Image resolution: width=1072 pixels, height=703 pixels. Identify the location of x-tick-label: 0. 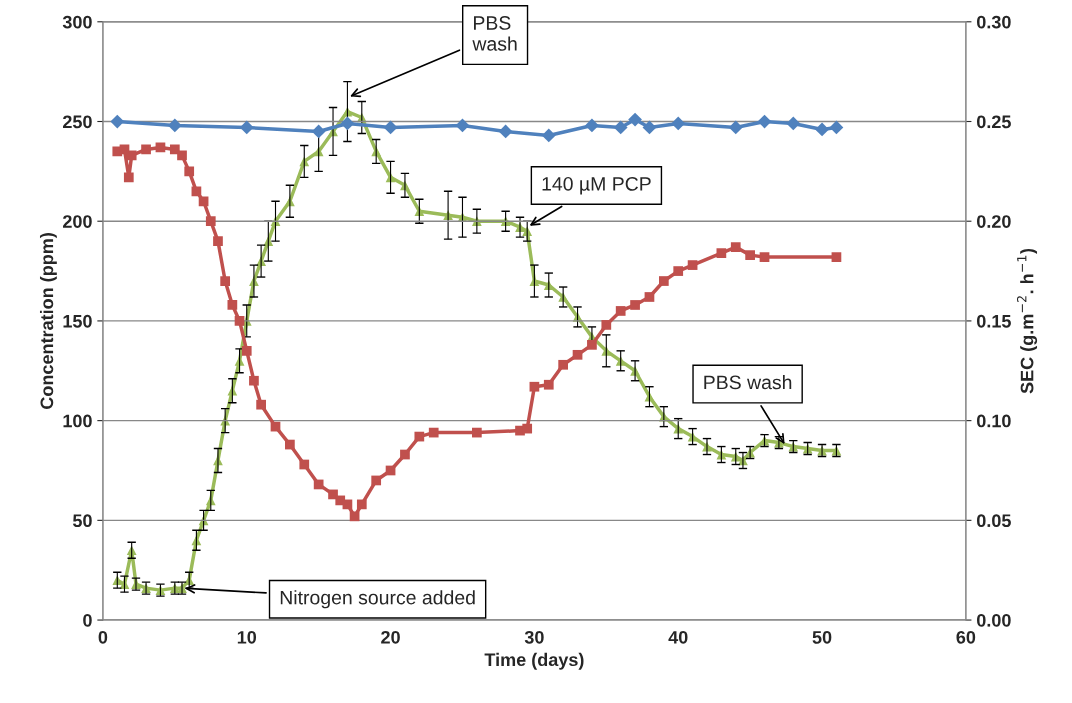
(103, 637).